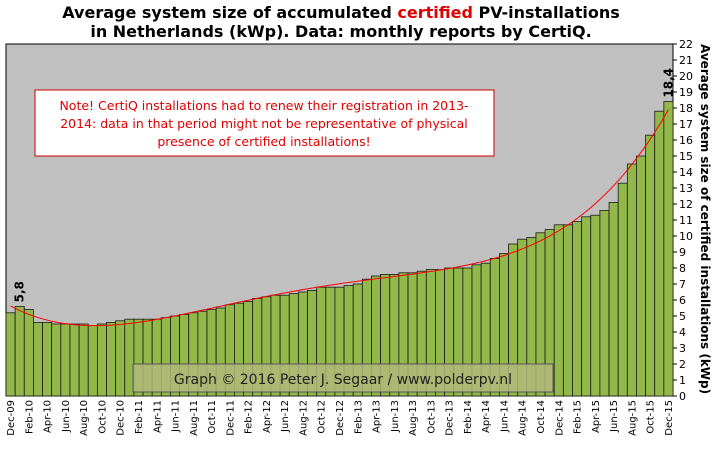 The image size is (721, 454). Describe the element at coordinates (377, 416) in the screenshot. I see `x-tick-label: Apr-13` at that location.